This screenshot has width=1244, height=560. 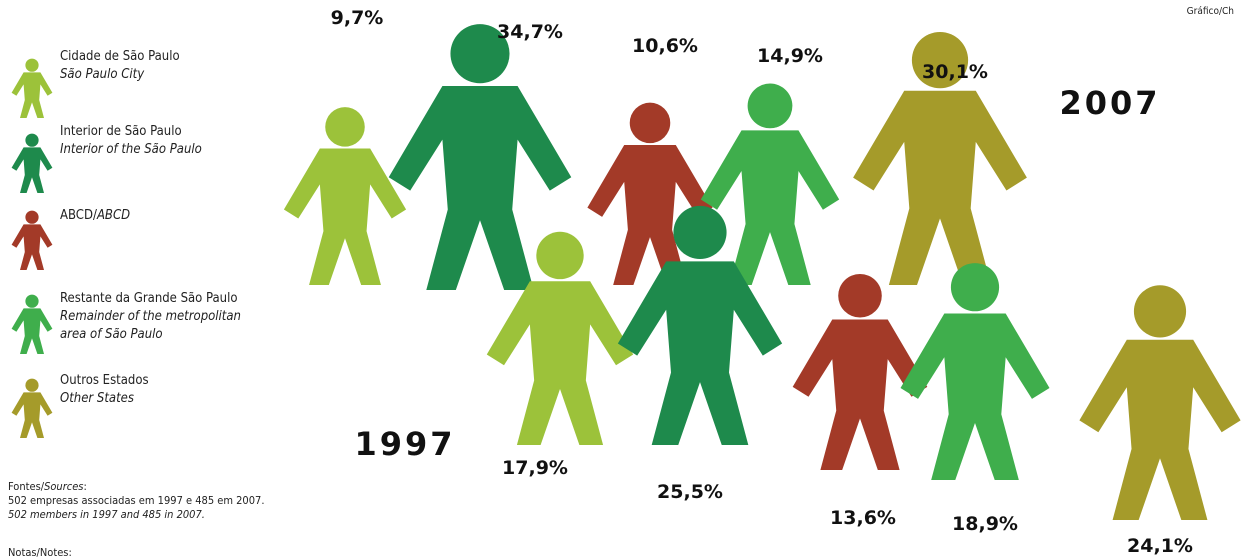 What do you see at coordinates (149, 298) in the screenshot?
I see `legend-label: Restante da Grande São Paulo` at bounding box center [149, 298].